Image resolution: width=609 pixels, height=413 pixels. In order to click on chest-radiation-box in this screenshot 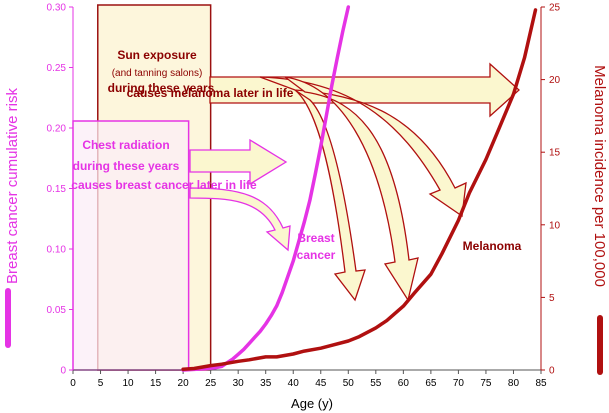, I will do `click(131, 245)`.